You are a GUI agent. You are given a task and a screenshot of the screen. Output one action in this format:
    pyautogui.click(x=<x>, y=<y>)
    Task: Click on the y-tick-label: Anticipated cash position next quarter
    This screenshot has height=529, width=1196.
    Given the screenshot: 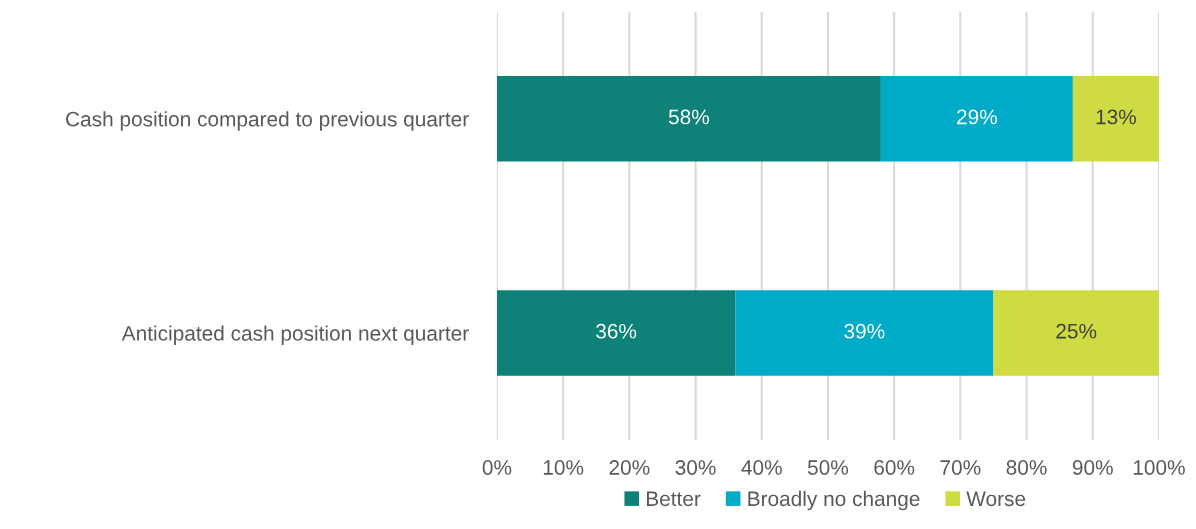 What is the action you would take?
    pyautogui.click(x=295, y=335)
    